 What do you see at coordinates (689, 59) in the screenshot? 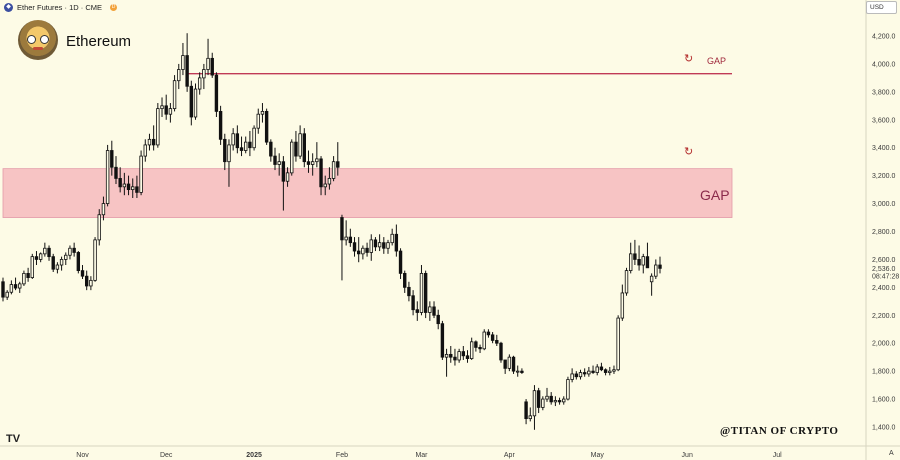
I see `magnet-icon: ↻` at bounding box center [689, 59].